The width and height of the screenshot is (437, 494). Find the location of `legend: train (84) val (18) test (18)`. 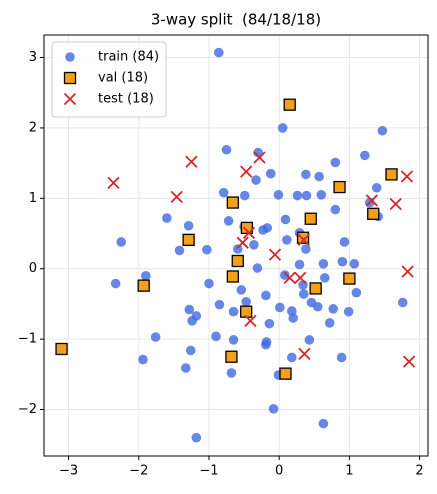

legend: train (84) val (18) test (18) is located at coordinates (109, 79).